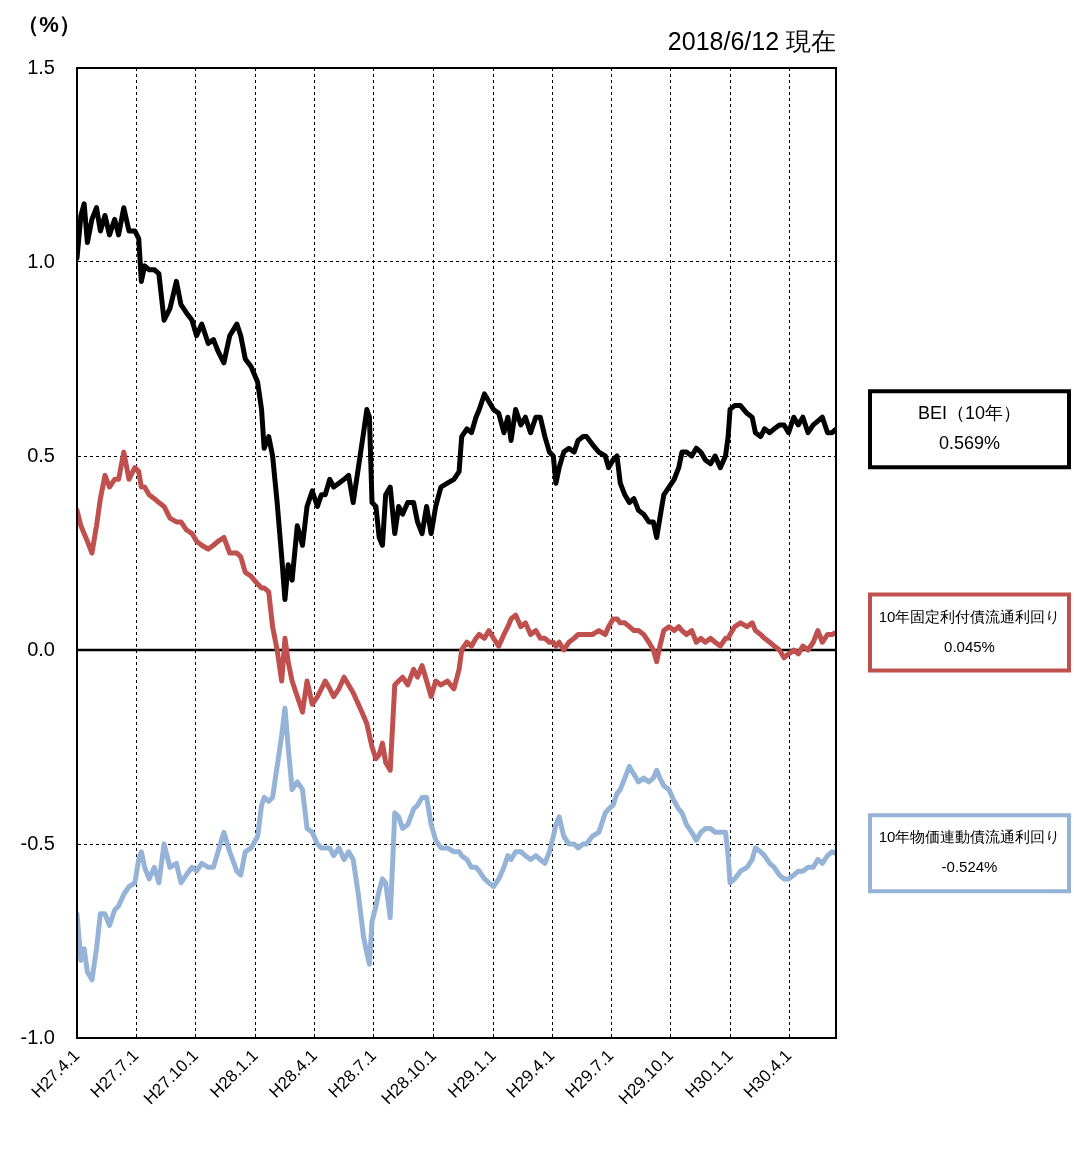  I want to click on y-tick-label: -1.0, so click(37, 1036).